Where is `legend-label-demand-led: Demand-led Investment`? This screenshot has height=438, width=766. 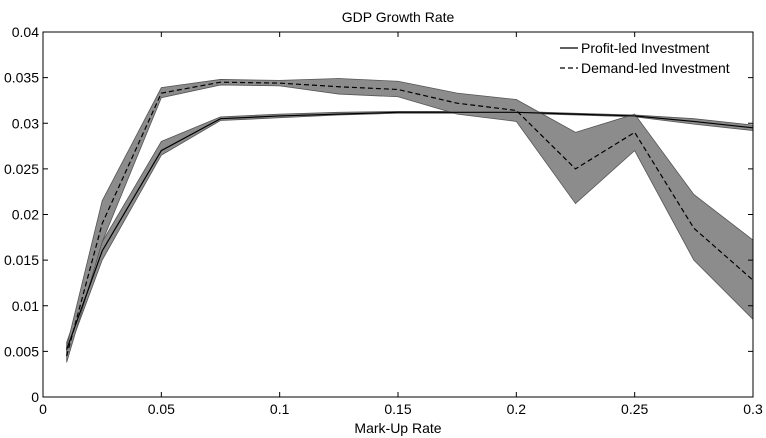 legend-label-demand-led: Demand-led Investment is located at coordinates (655, 68).